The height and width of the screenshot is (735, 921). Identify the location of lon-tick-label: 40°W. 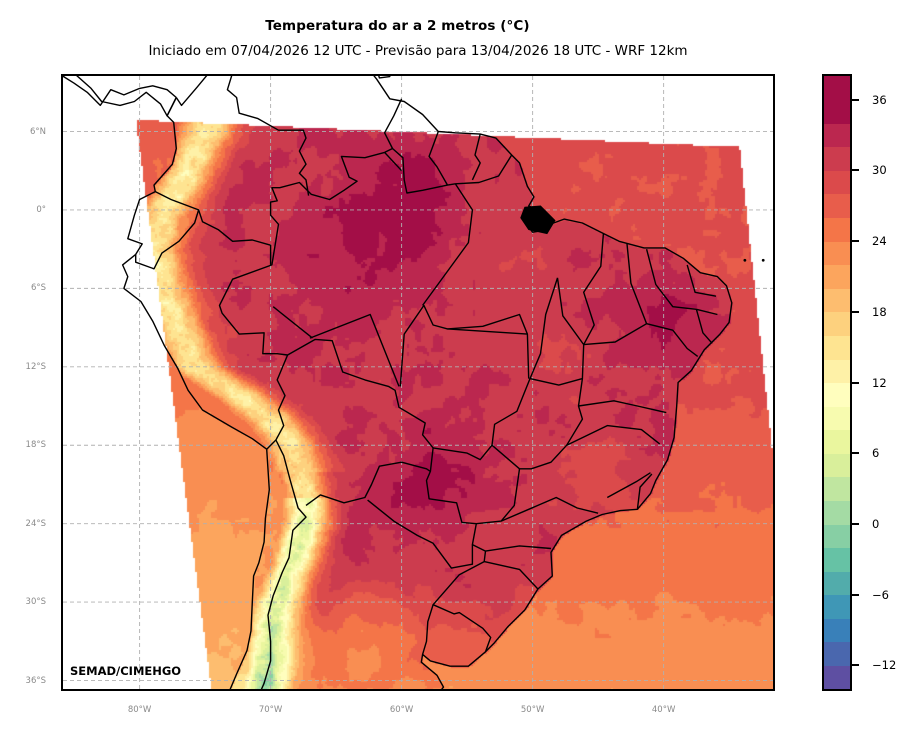
(663, 710).